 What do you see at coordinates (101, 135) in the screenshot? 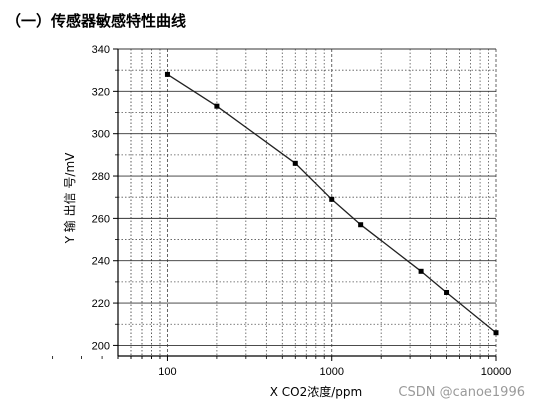
I see `y-tick-label: 300` at bounding box center [101, 135].